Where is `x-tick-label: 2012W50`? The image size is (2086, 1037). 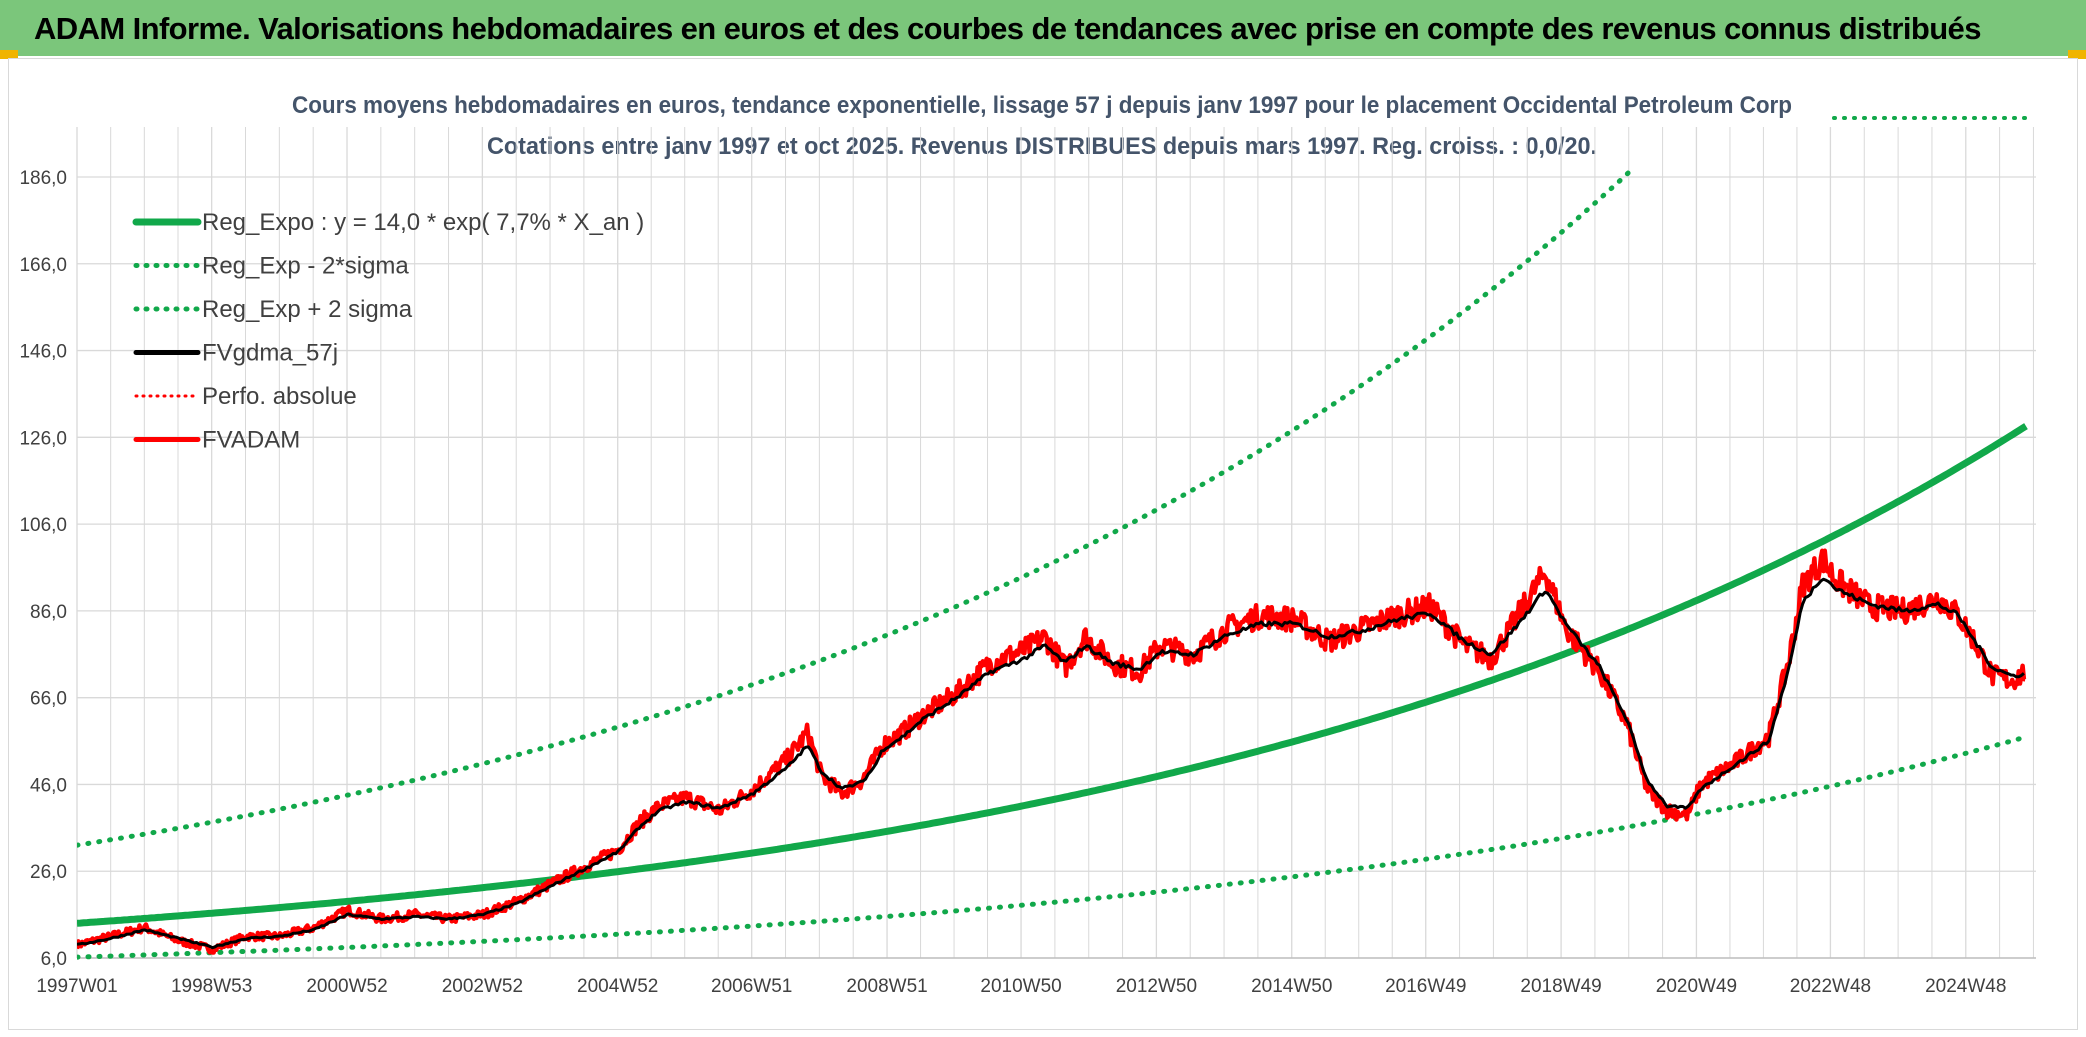 x-tick-label: 2012W50 is located at coordinates (1156, 986).